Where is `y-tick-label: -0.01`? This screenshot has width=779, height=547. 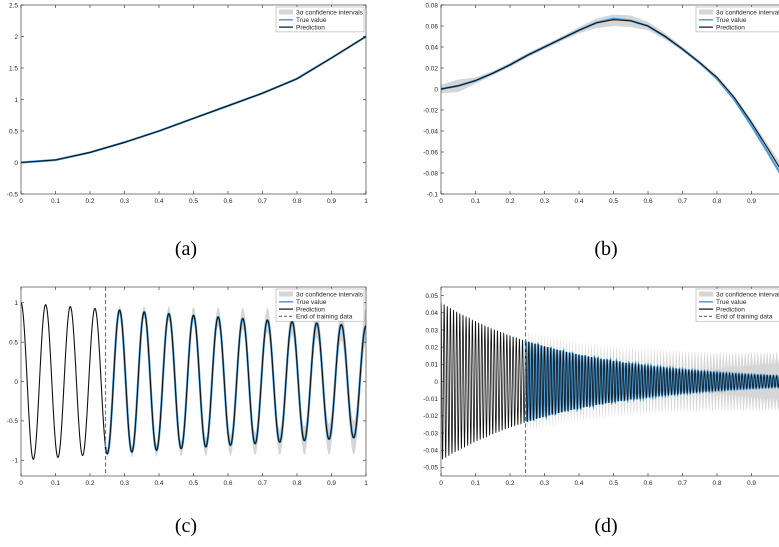
y-tick-label: -0.01 is located at coordinates (430, 399).